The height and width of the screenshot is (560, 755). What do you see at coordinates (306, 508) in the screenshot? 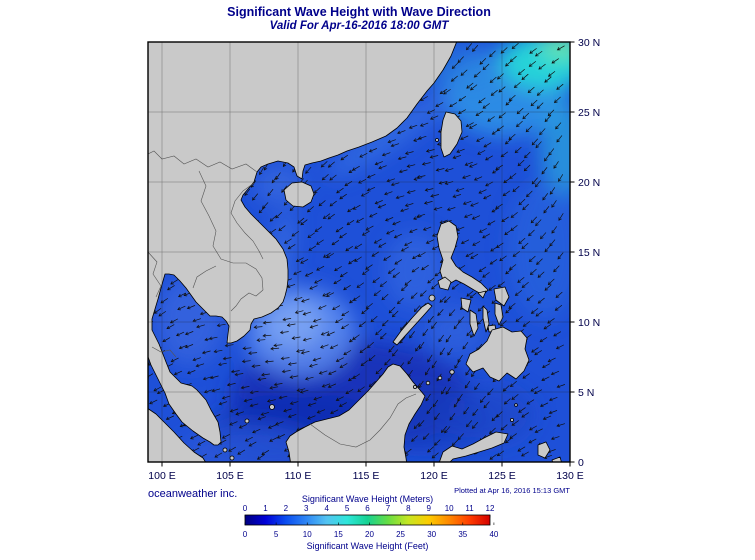
I see `meters-tick-label: 3` at bounding box center [306, 508].